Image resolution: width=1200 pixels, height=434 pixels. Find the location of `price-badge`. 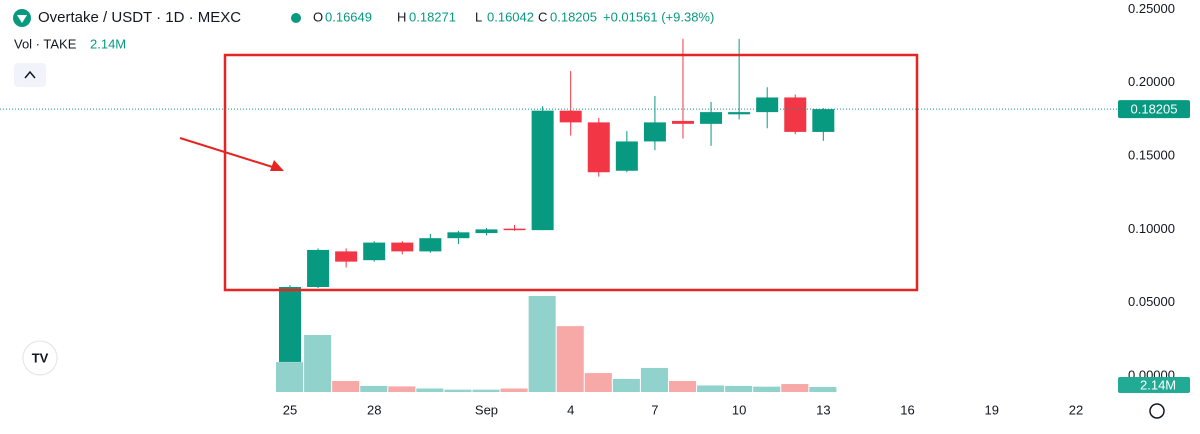

price-badge is located at coordinates (1154, 109).